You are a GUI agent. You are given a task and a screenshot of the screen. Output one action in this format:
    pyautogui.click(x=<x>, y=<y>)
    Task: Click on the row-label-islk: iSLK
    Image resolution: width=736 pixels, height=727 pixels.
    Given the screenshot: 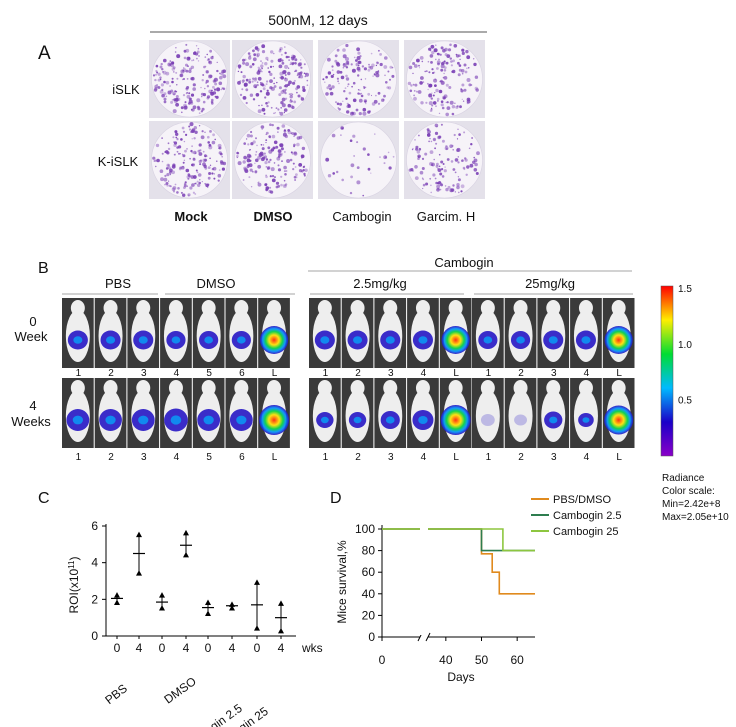 What is the action you would take?
    pyautogui.click(x=126, y=89)
    